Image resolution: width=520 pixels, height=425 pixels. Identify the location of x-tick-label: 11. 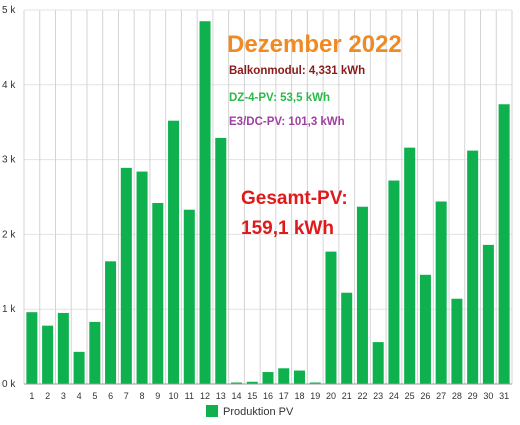
(189, 396).